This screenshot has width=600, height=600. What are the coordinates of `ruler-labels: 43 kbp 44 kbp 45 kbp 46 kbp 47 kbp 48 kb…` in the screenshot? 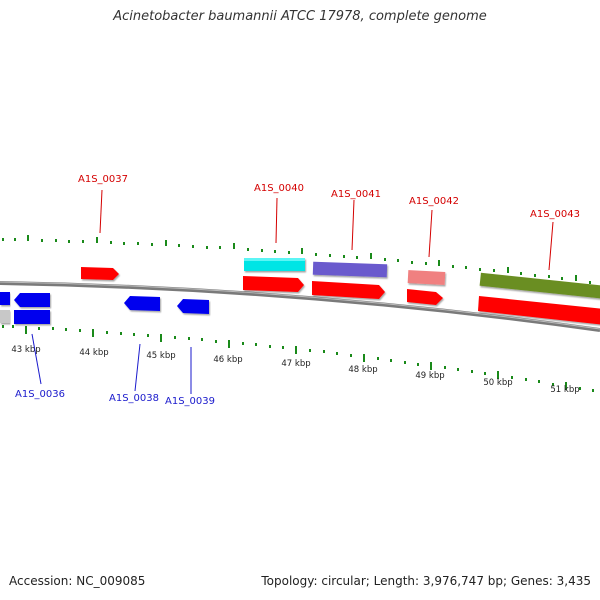 It's located at (295, 370).